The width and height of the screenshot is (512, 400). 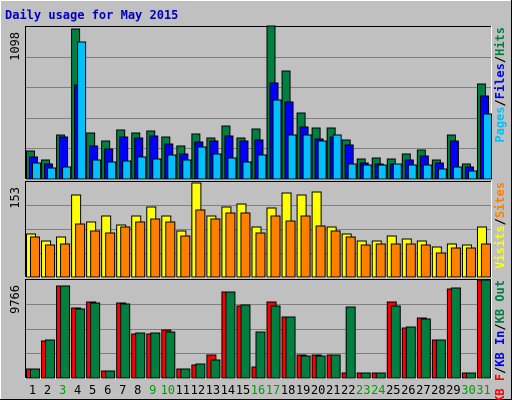 What do you see at coordinates (438, 390) in the screenshot?
I see `x-tick-label-day-28: 28` at bounding box center [438, 390].